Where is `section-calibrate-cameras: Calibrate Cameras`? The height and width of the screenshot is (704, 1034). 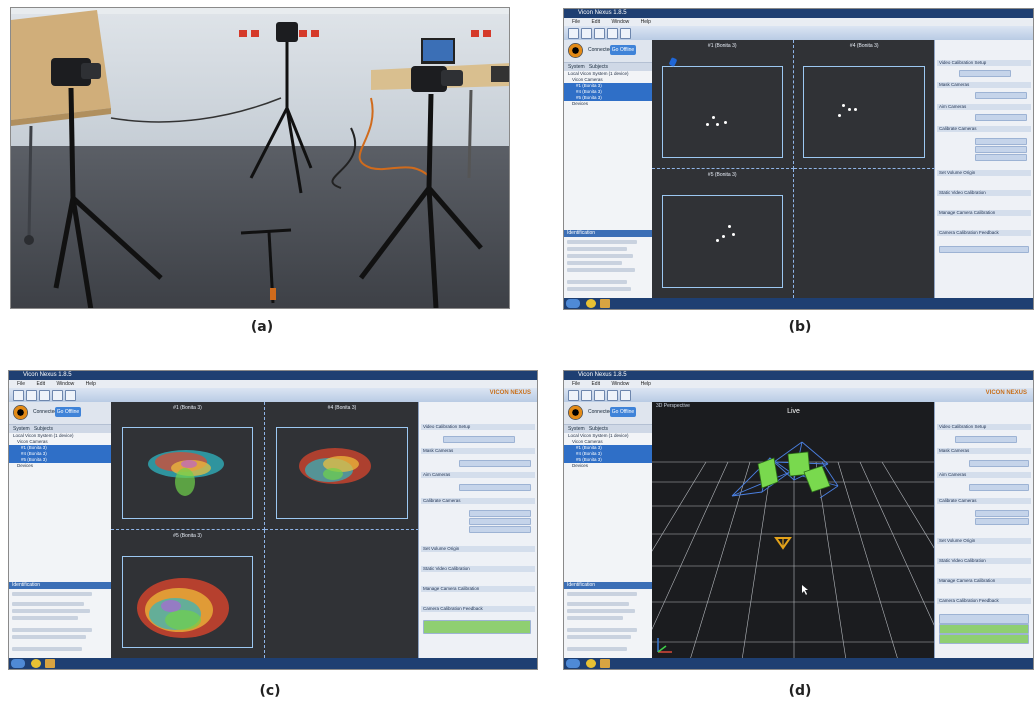
section-calibrate-cameras: Calibrate Cameras is located at coordinates (984, 129).